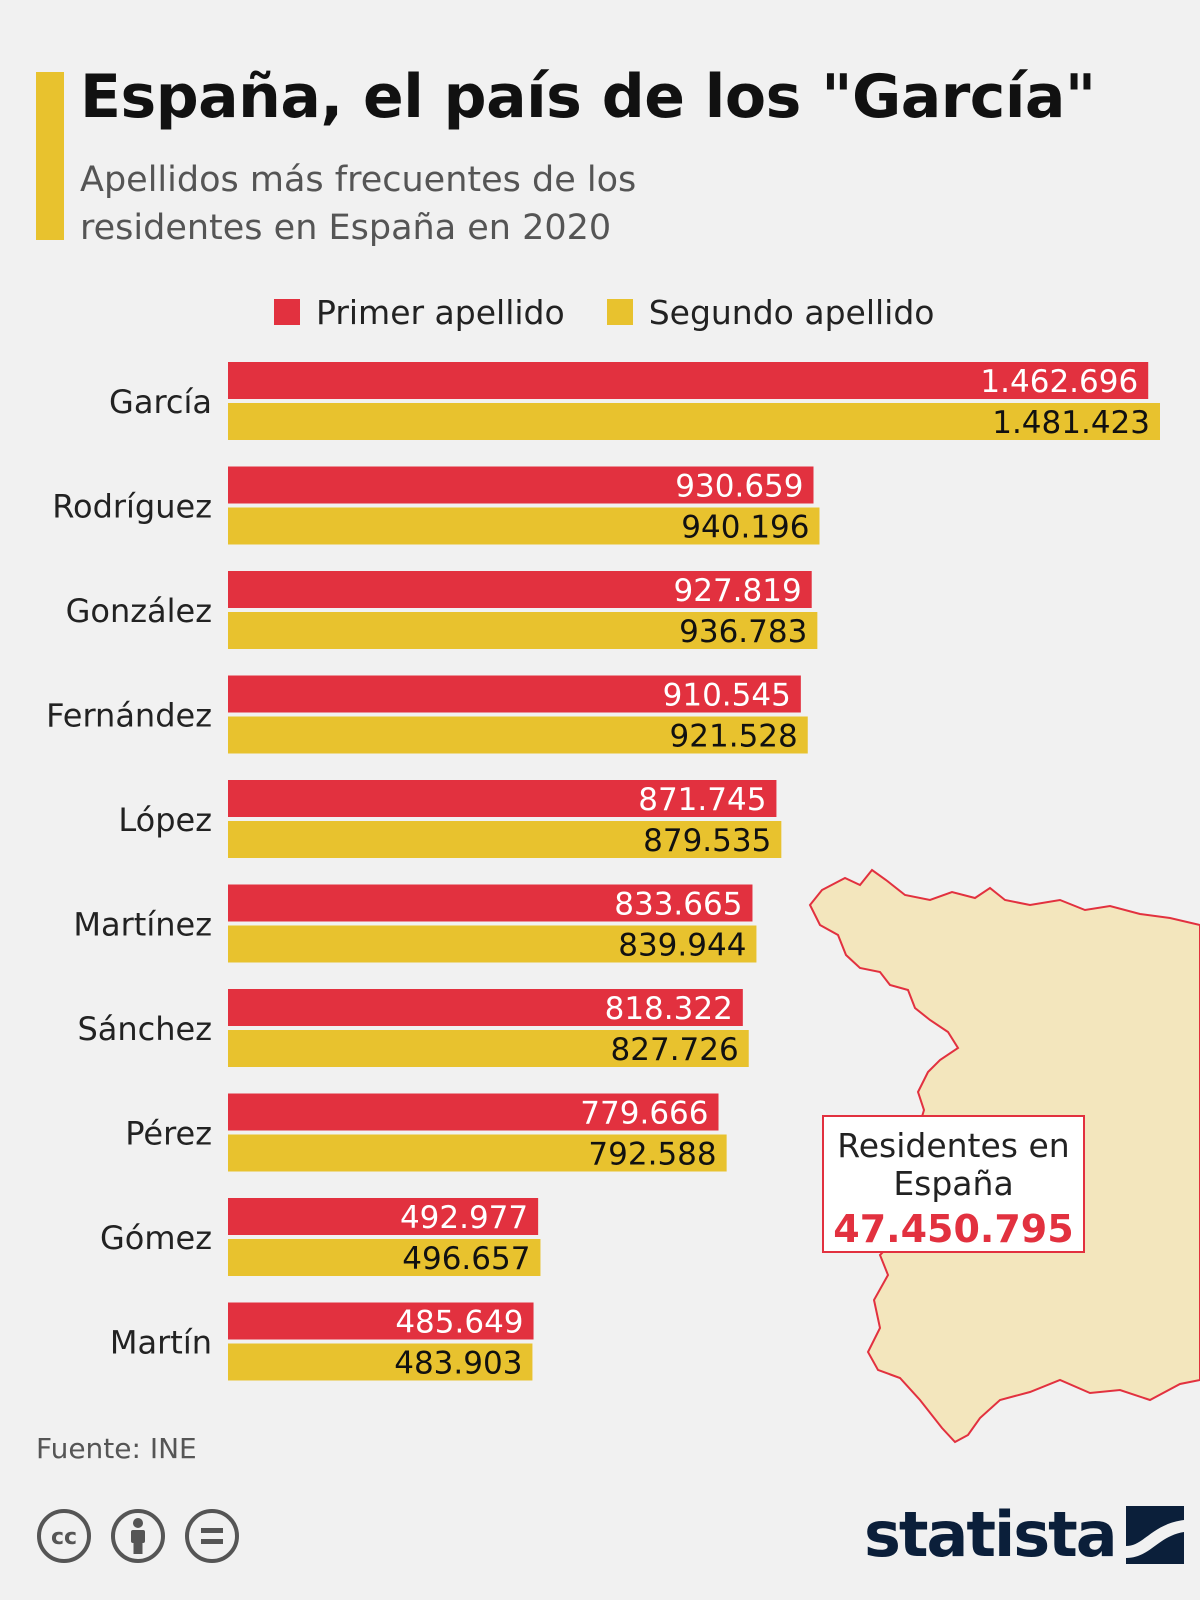  What do you see at coordinates (652, 1155) in the screenshot?
I see `data-label-segundo: 792.588` at bounding box center [652, 1155].